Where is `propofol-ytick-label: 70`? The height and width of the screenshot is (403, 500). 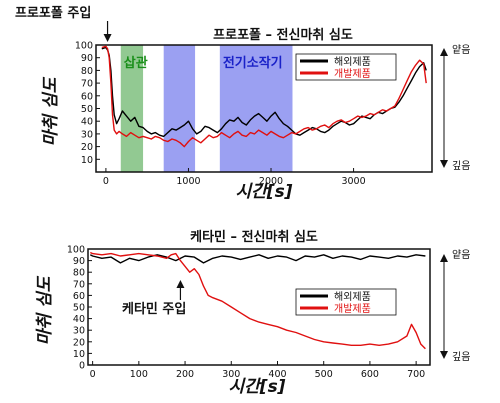
propofol-ytick-label: 70 is located at coordinates (87, 84).